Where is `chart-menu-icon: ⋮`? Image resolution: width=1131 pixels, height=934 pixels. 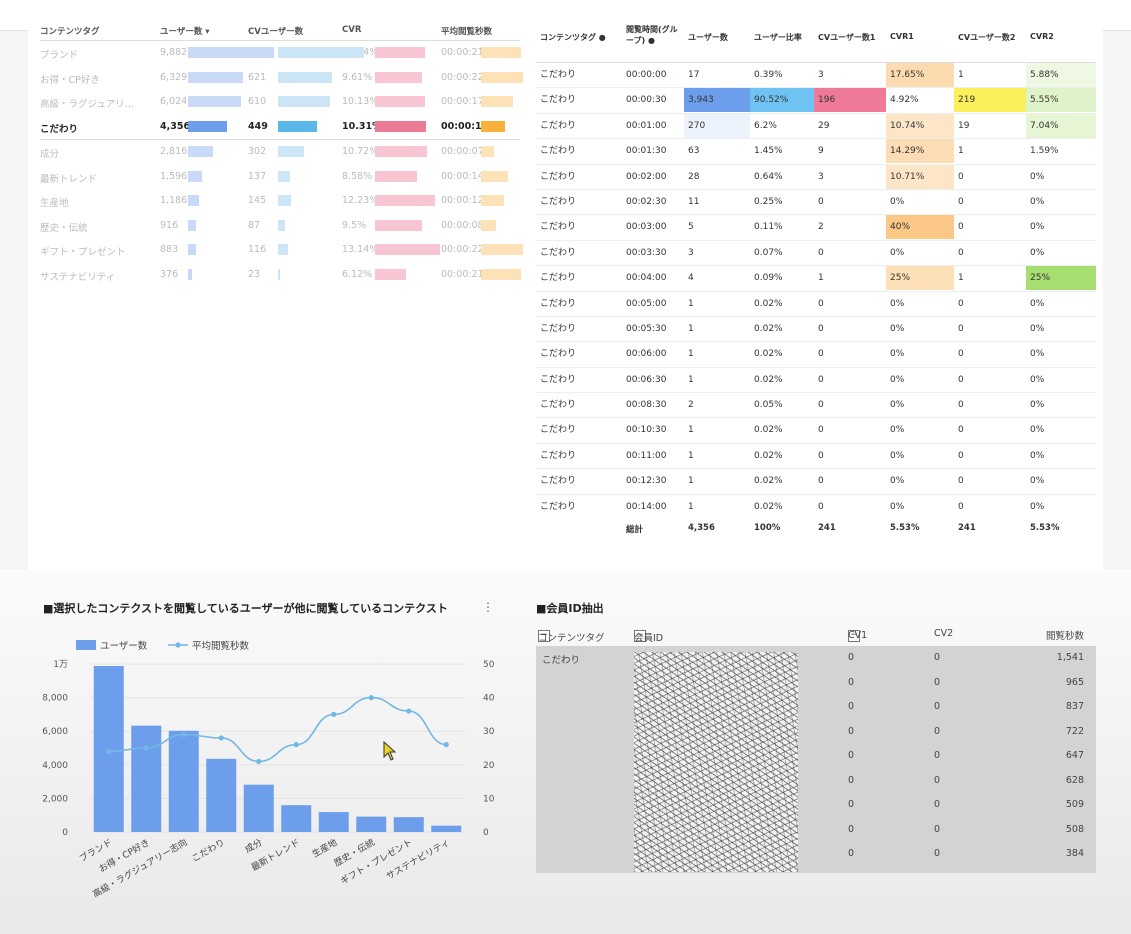
chart-menu-icon: ⋮ is located at coordinates (488, 607).